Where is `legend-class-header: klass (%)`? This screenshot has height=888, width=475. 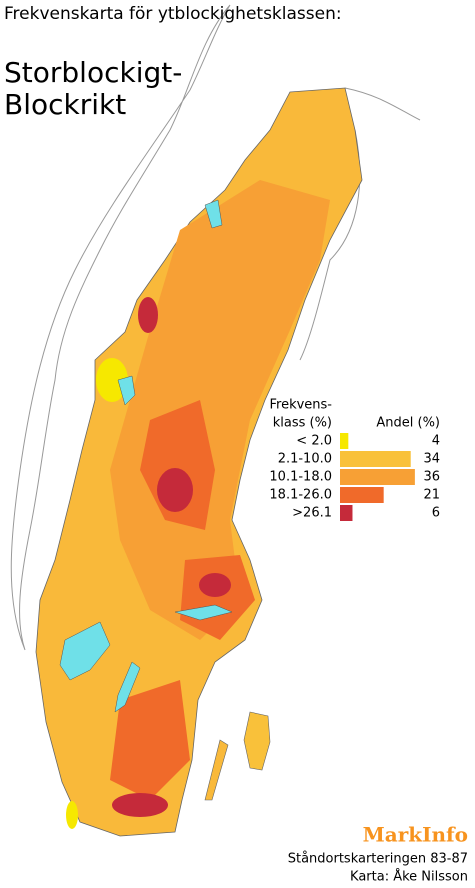 legend-class-header: klass (%) is located at coordinates (302, 423).